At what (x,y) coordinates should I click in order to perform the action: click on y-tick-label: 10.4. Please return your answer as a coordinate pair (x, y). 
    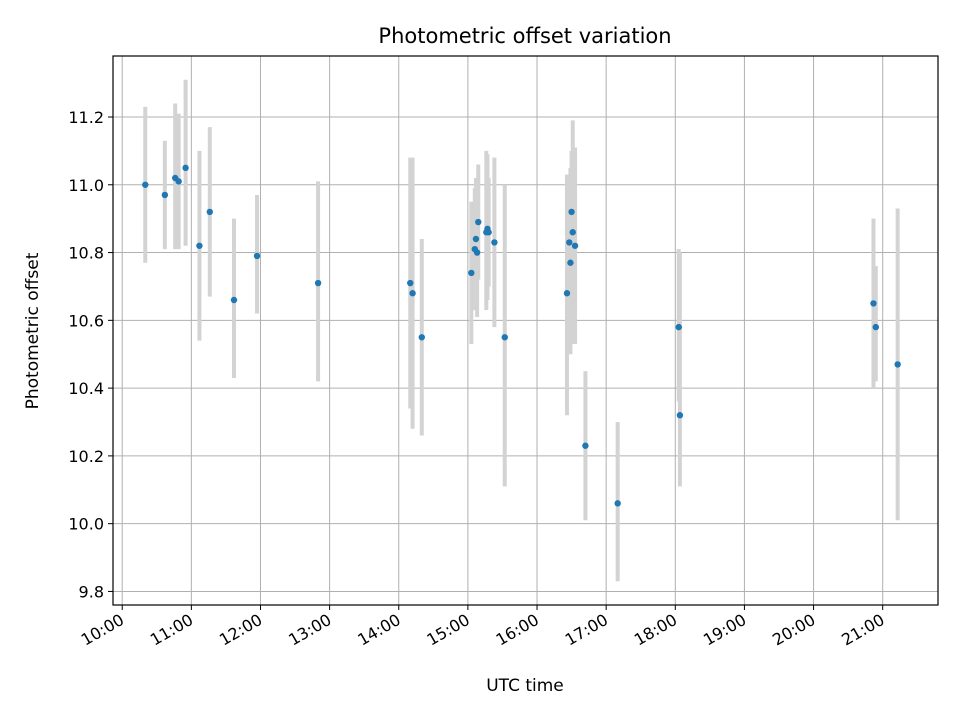
    Looking at the image, I should click on (86, 388).